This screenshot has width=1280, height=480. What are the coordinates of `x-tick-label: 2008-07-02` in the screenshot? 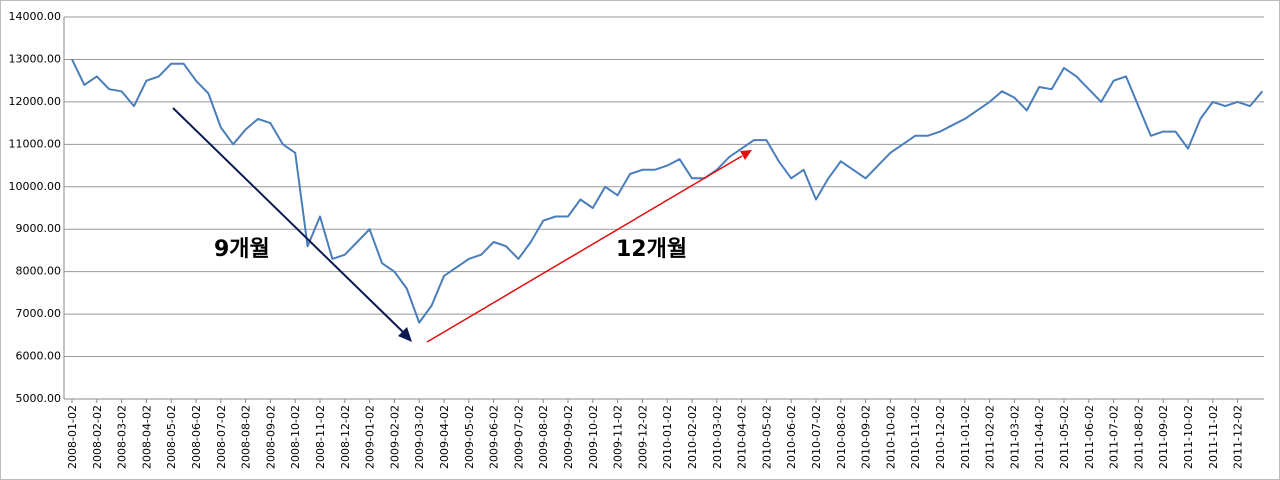 It's located at (221, 437).